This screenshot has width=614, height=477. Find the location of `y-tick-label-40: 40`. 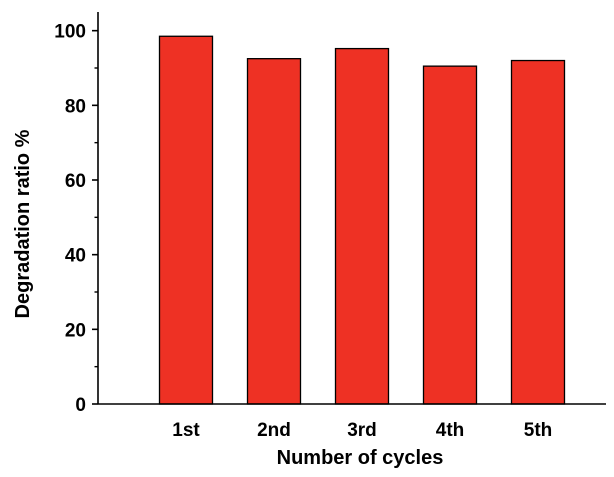

y-tick-label-40: 40 is located at coordinates (75, 256).